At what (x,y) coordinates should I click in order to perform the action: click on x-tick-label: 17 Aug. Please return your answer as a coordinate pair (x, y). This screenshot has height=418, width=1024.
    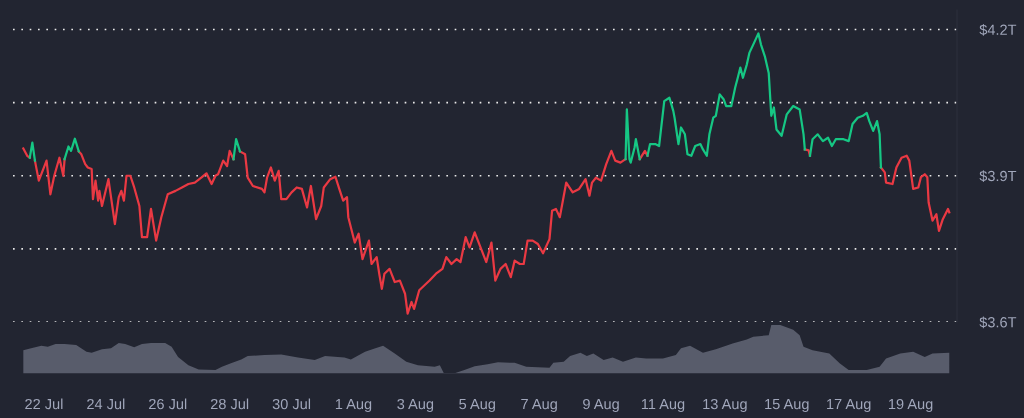
    Looking at the image, I should click on (849, 406).